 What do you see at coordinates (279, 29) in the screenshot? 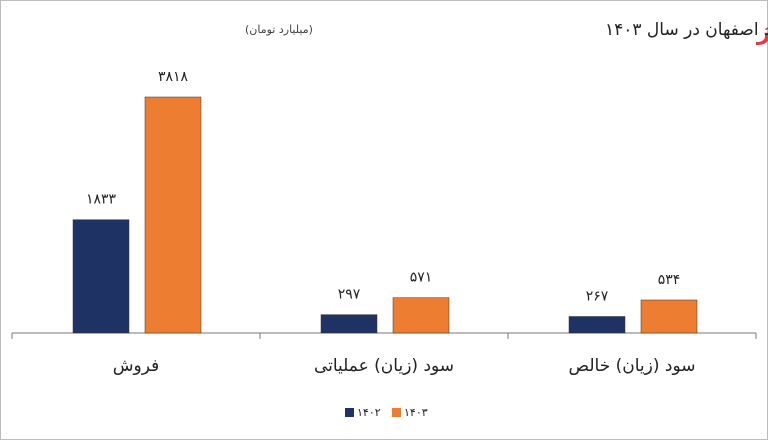
I see `chart-subtitle: (میلیارد تومان)` at bounding box center [279, 29].